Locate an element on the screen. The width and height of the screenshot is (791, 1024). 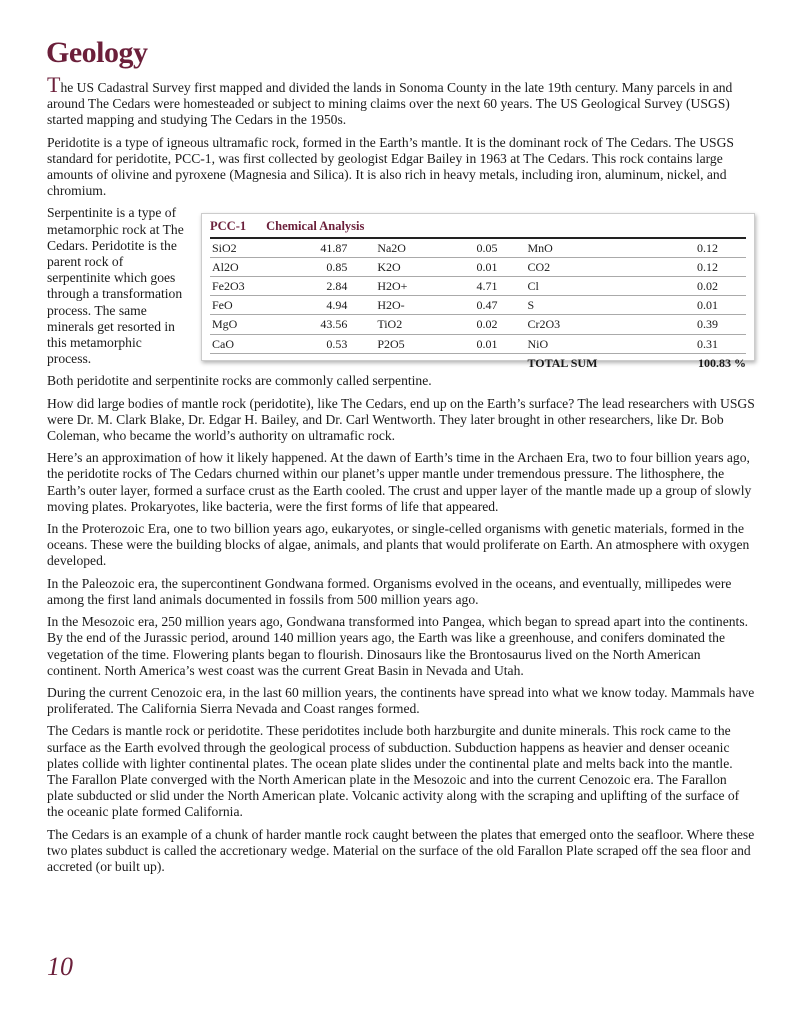
value-cell: 0.39 is located at coordinates (700, 324).